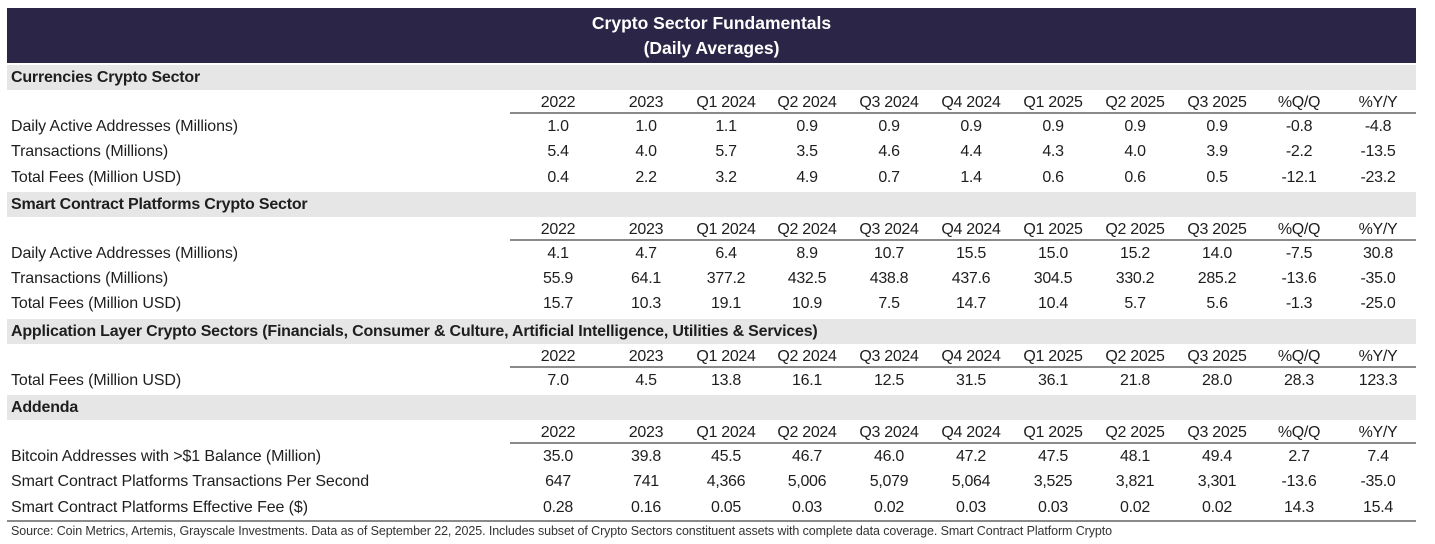  I want to click on table-cell: 46.0, so click(889, 457).